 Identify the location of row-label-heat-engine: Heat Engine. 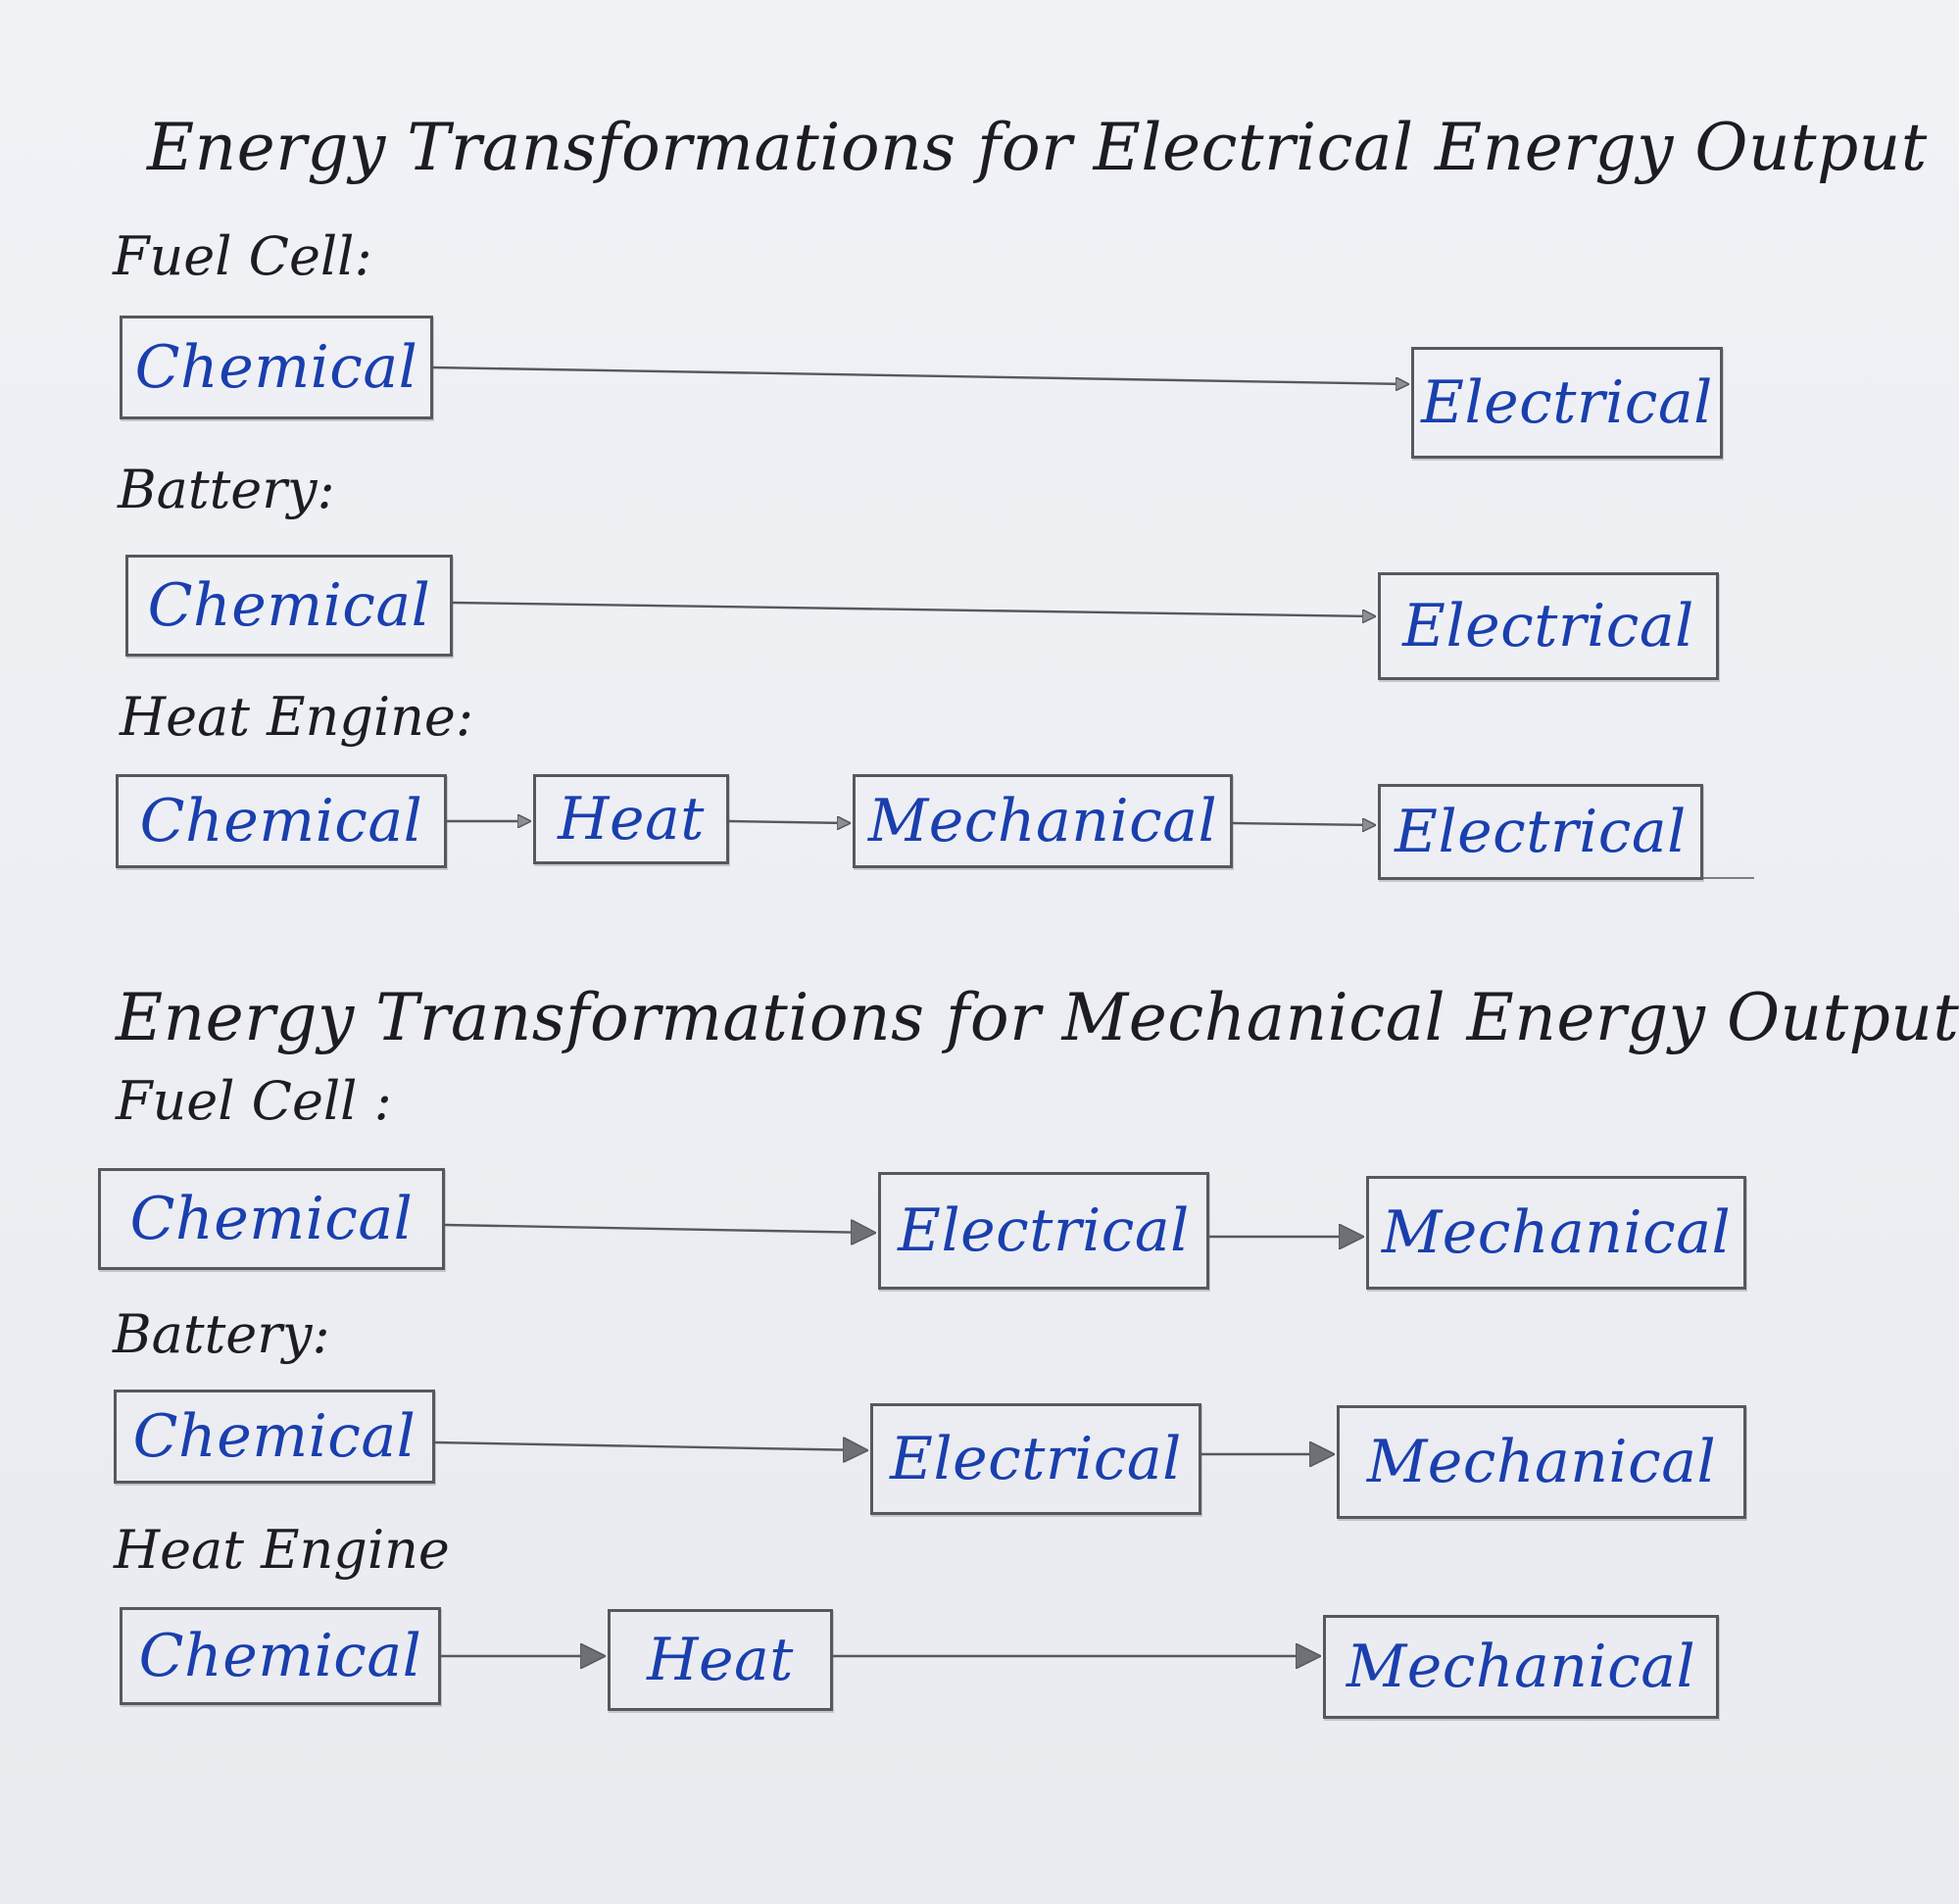
(282, 1550).